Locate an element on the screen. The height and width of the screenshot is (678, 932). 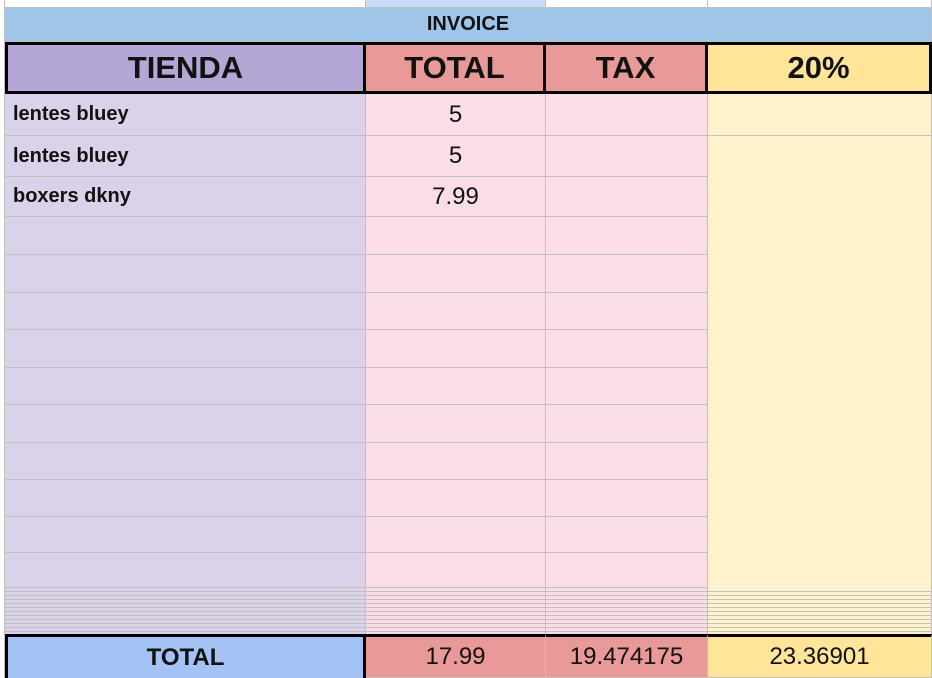
total-label: TOTAL is located at coordinates (185, 656).